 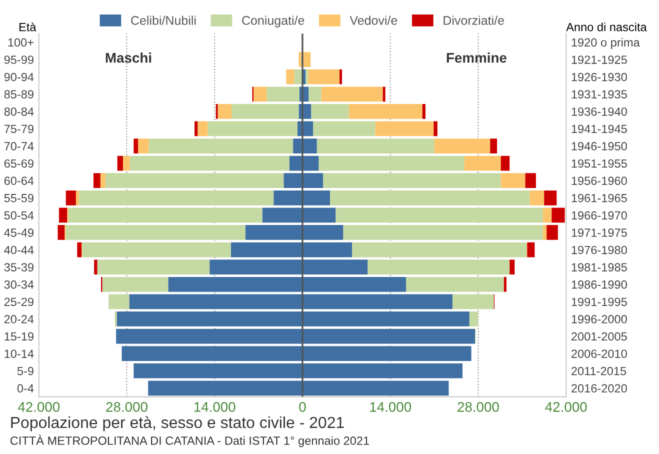 What do you see at coordinates (129, 57) in the screenshot?
I see `annotation: Maschi` at bounding box center [129, 57].